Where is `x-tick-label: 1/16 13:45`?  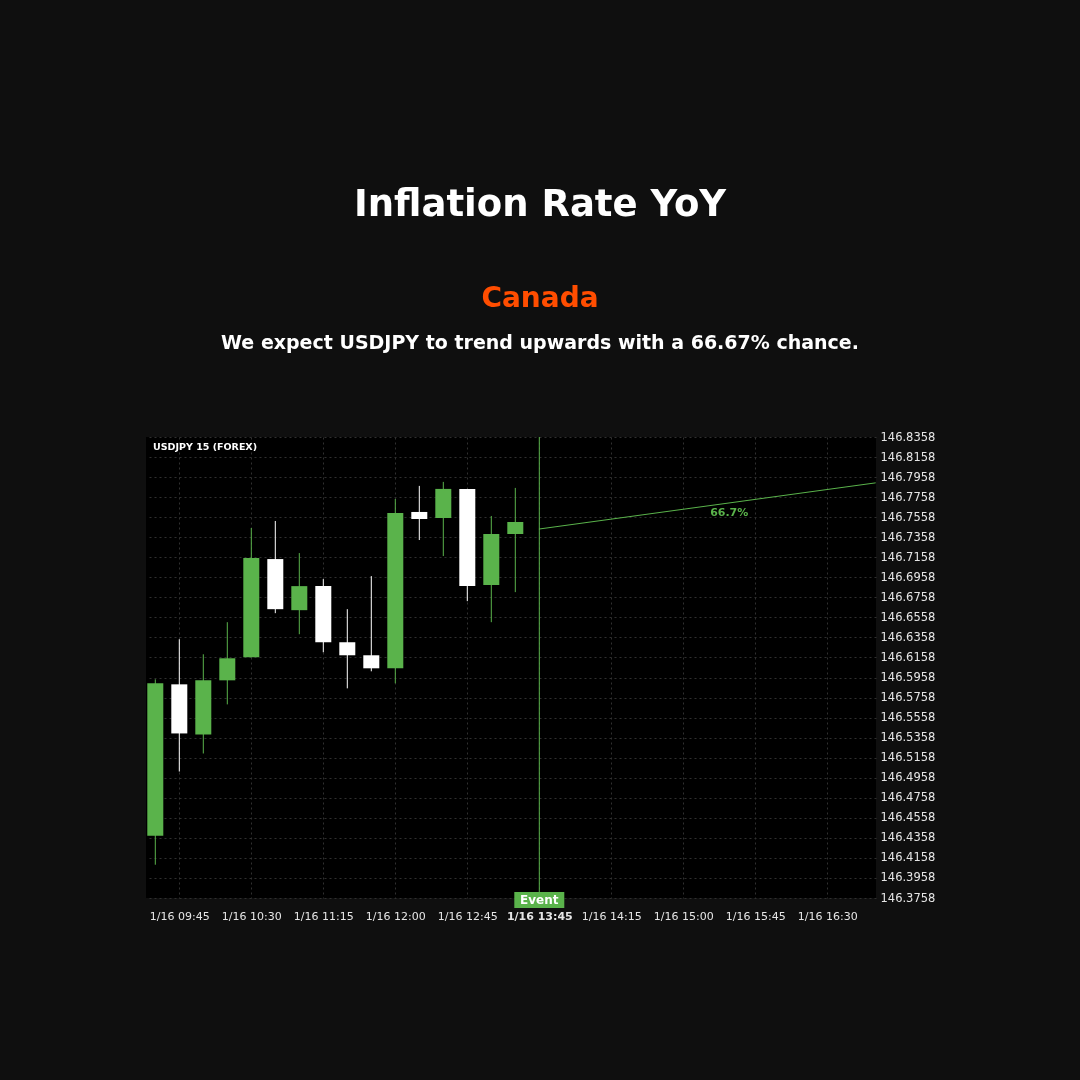 x-tick-label: 1/16 13:45 is located at coordinates (539, 916).